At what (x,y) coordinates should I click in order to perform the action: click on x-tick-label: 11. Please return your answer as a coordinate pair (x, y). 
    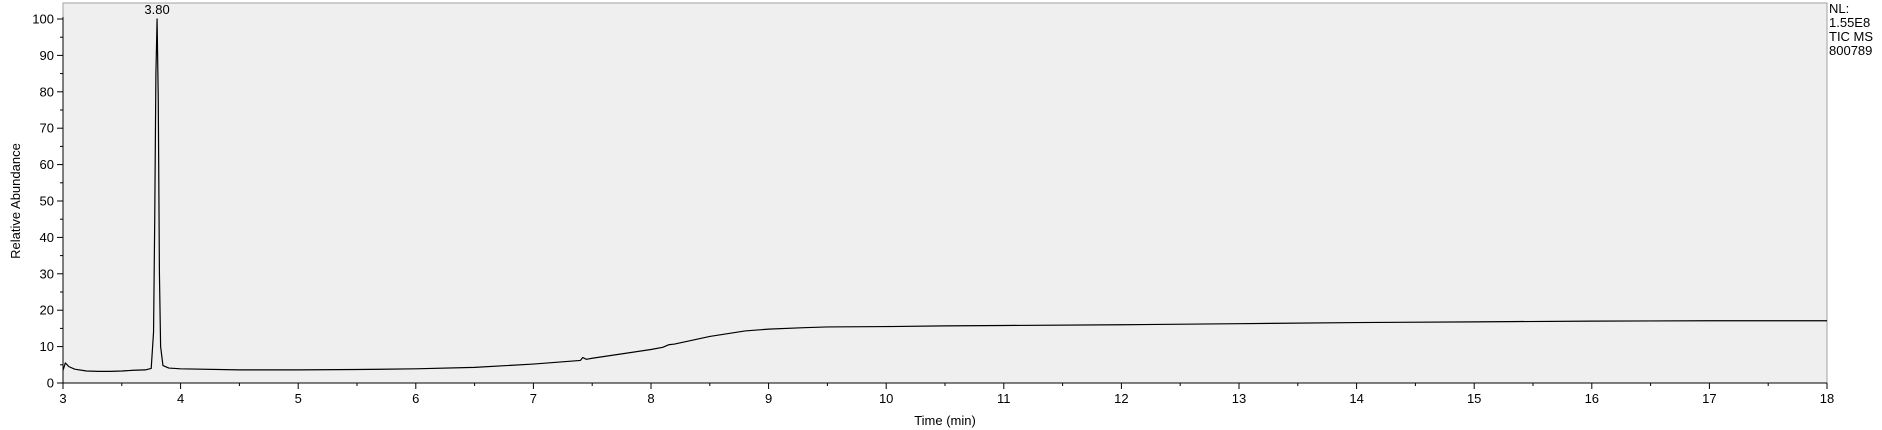
    Looking at the image, I should click on (1004, 398).